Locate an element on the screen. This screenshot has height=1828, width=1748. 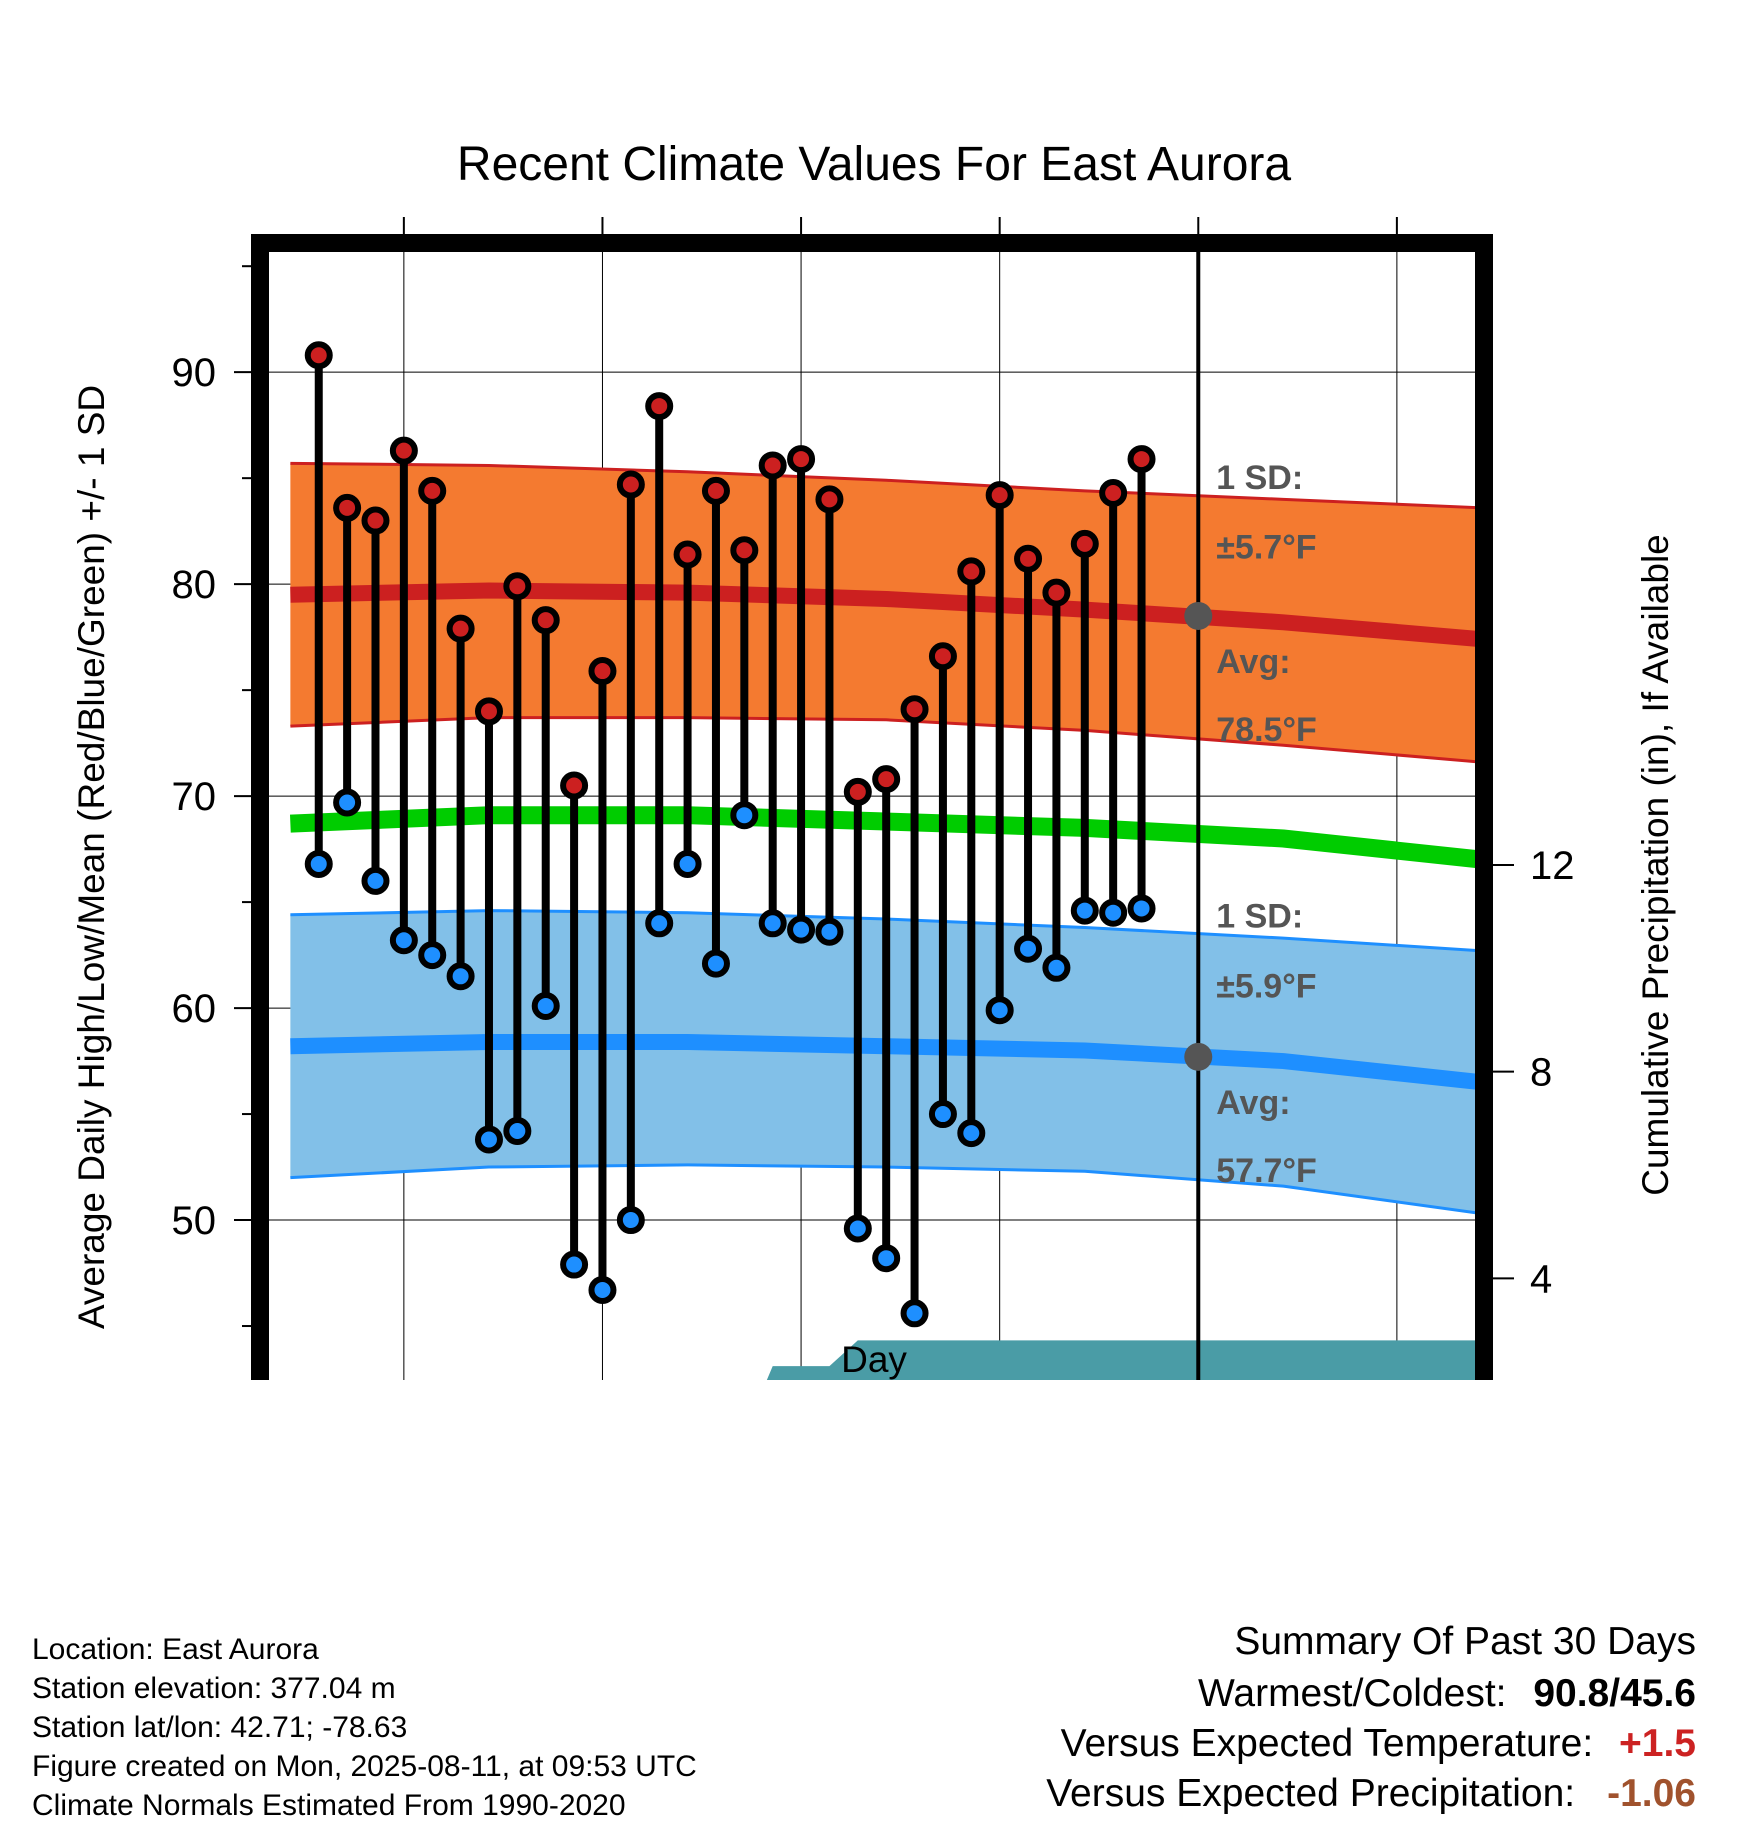
high-avg-label: Avg: is located at coordinates (1253, 662).